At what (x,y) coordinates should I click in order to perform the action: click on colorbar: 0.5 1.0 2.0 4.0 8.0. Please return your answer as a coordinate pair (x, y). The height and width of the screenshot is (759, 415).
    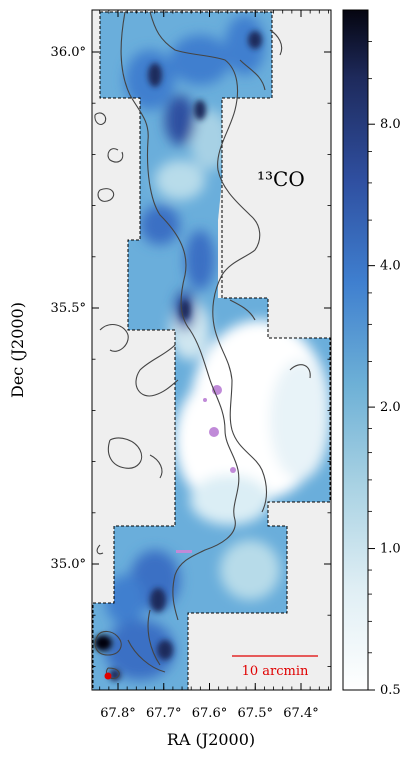
    Looking at the image, I should click on (371, 353).